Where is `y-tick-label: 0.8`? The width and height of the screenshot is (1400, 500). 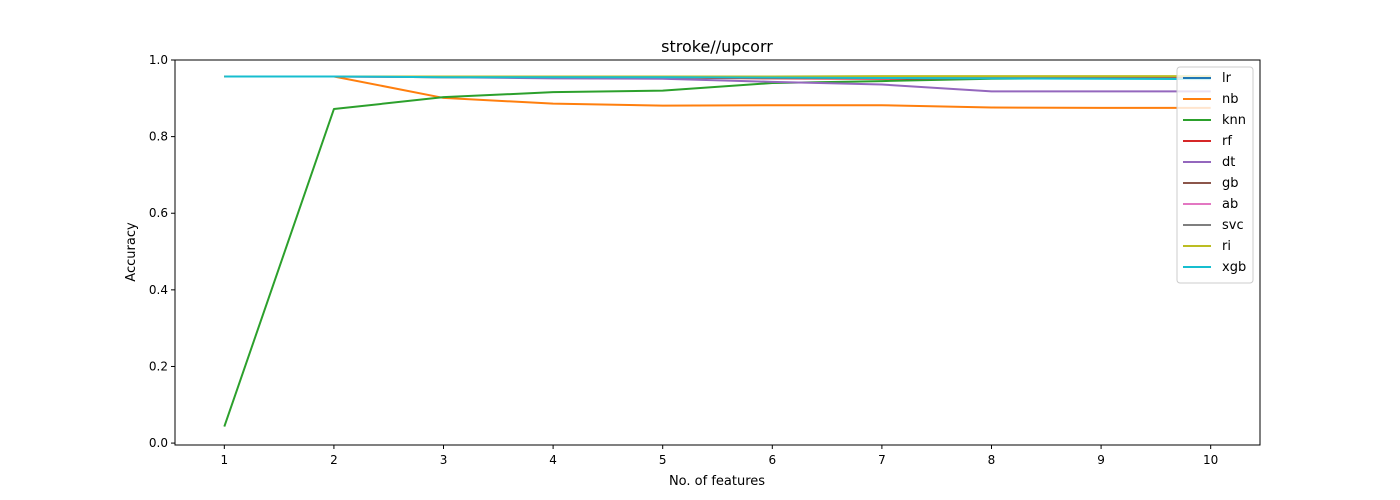
y-tick-label: 0.8 is located at coordinates (158, 137).